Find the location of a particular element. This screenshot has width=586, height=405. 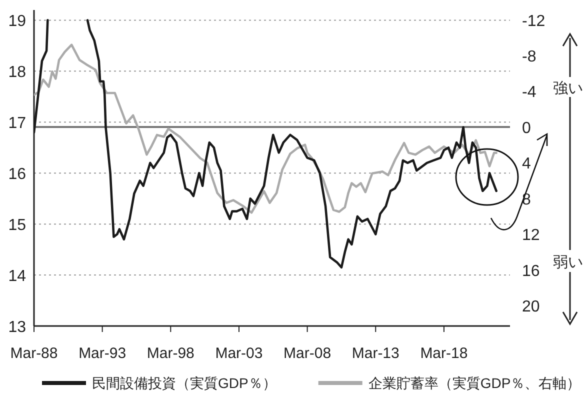

y-tick-label: 14 is located at coordinates (17, 277).